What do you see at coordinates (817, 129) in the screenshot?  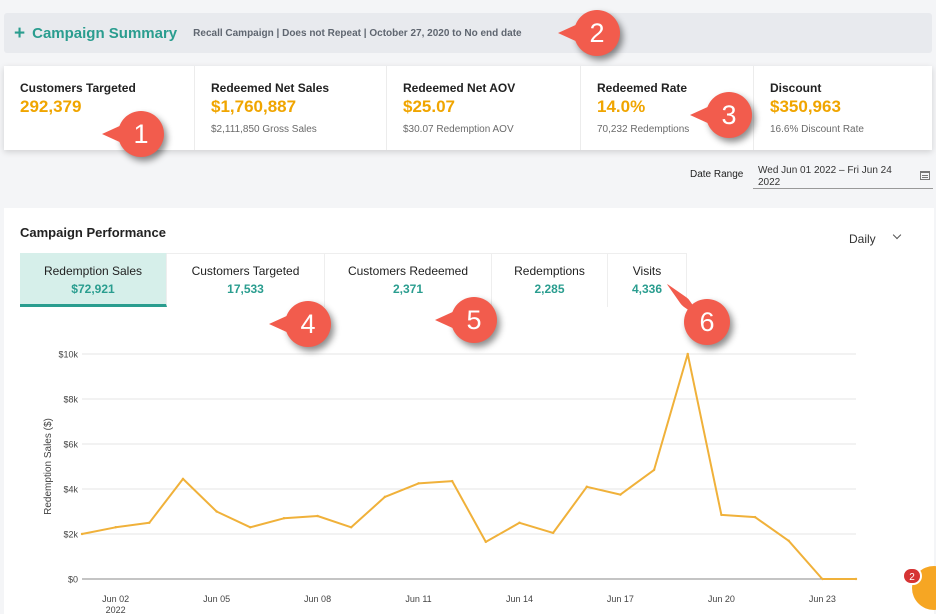 I see `kpi-subtext: 16.6% Discount Rate` at bounding box center [817, 129].